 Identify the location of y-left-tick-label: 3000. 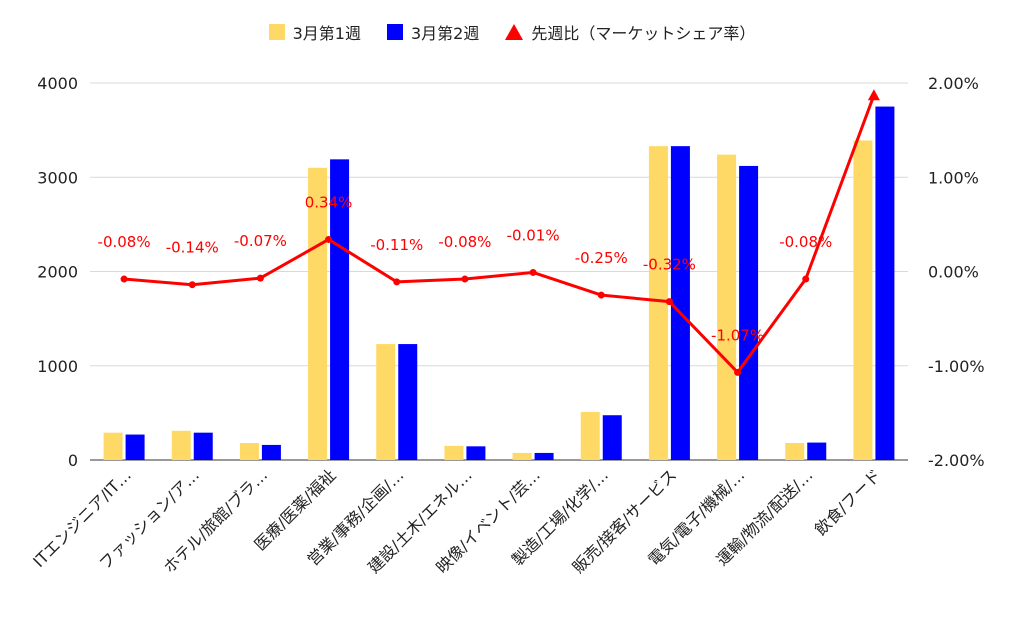
(57, 177).